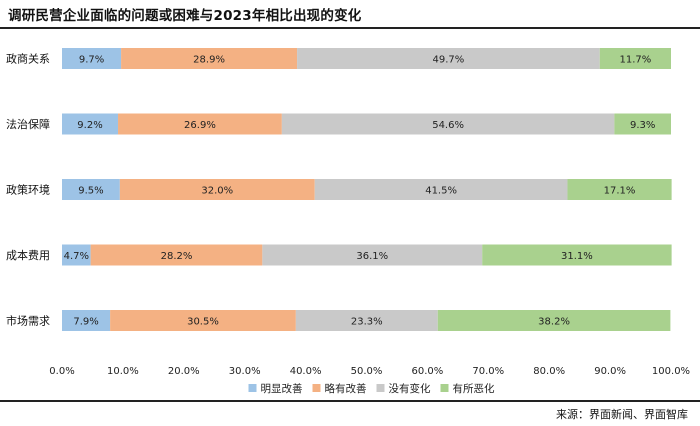  What do you see at coordinates (28, 124) in the screenshot?
I see `category-label: 法治保障` at bounding box center [28, 124].